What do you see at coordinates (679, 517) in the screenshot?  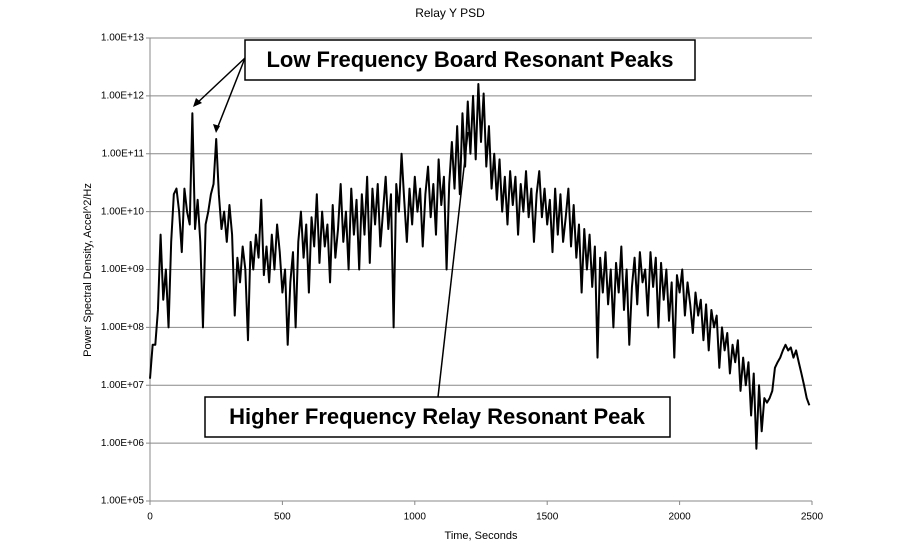 I see `x-tick-label: 2000` at bounding box center [679, 517].